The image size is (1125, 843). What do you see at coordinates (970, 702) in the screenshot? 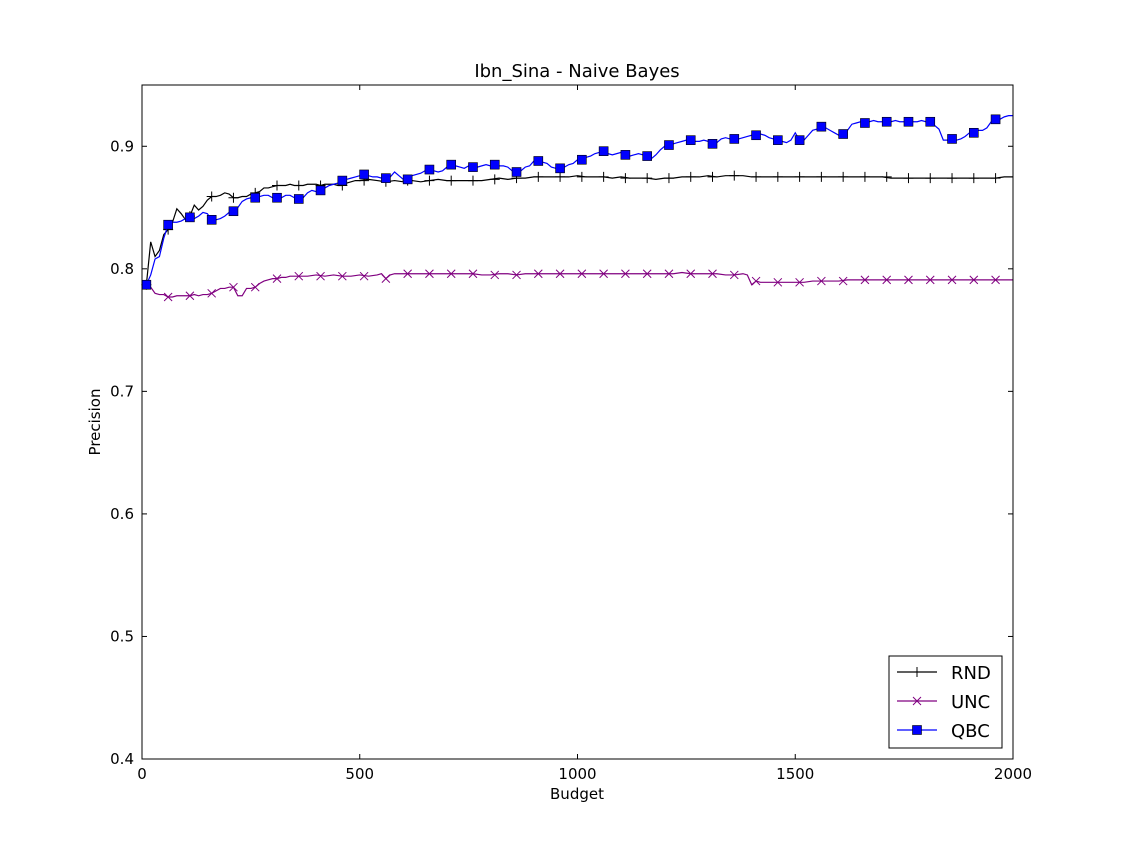
I see `legend-label-unc: UNC` at bounding box center [970, 702].